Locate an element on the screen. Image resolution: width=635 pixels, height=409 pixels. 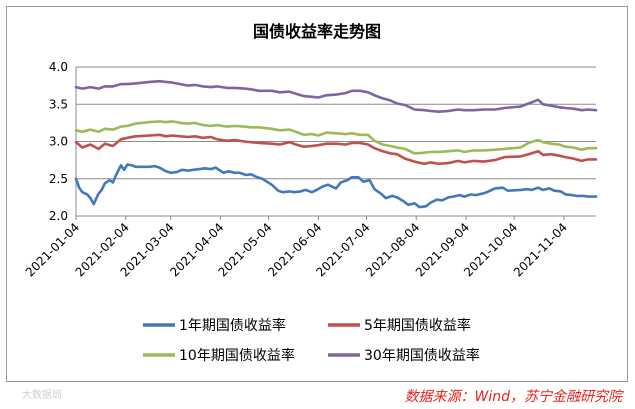
series-line-1y is located at coordinates (336, 186).